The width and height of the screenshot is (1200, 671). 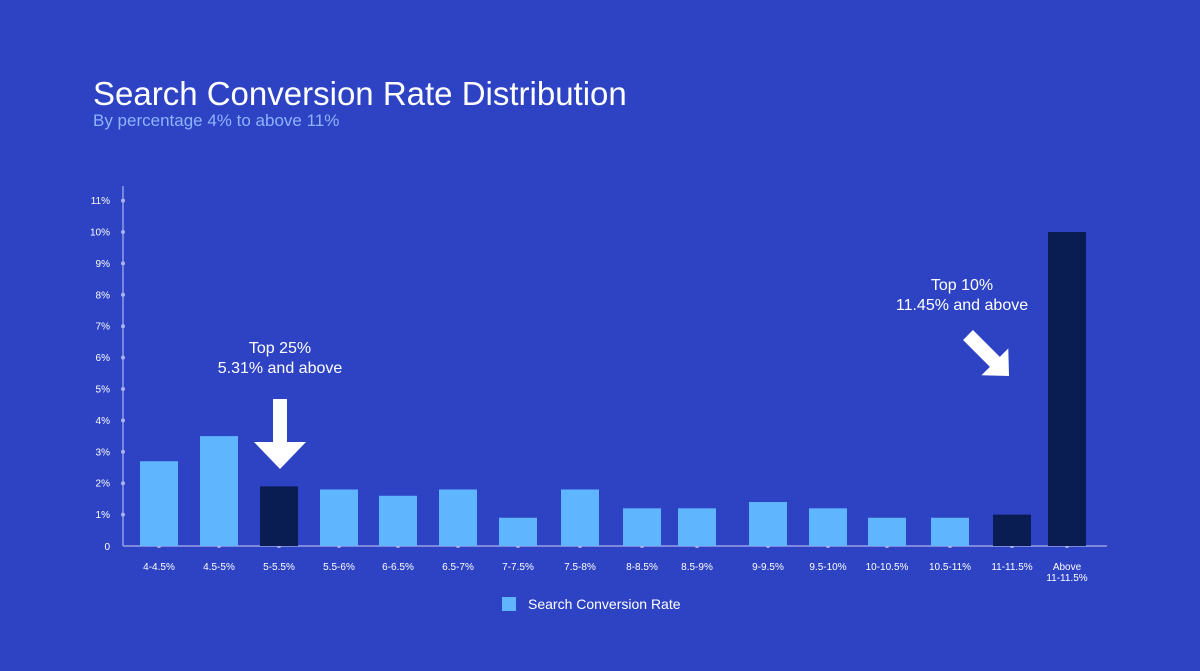 I want to click on diagonal-arrow-icon, so click(x=986, y=353).